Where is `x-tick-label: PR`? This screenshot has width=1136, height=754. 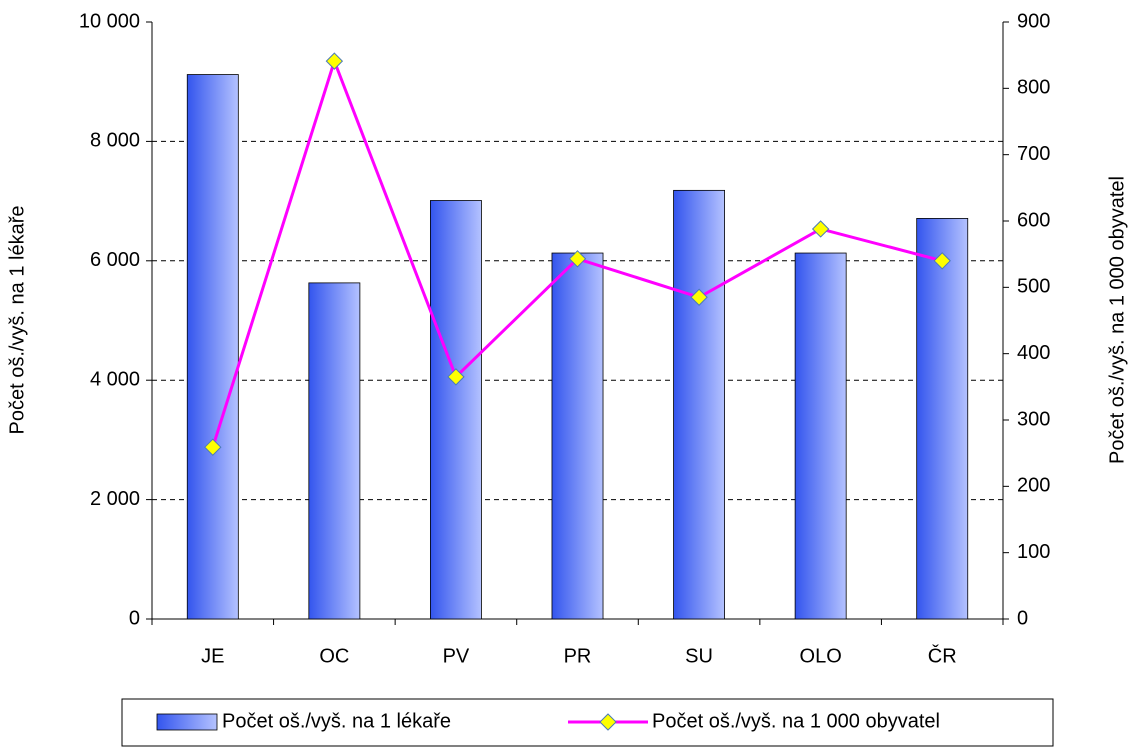 x-tick-label: PR is located at coordinates (578, 656).